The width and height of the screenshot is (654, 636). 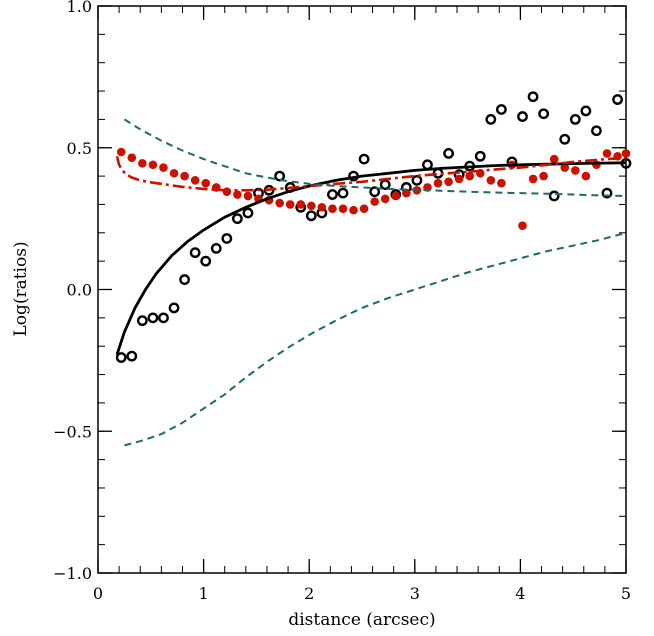 I want to click on y-tick-label: 0.5, so click(x=79, y=148).